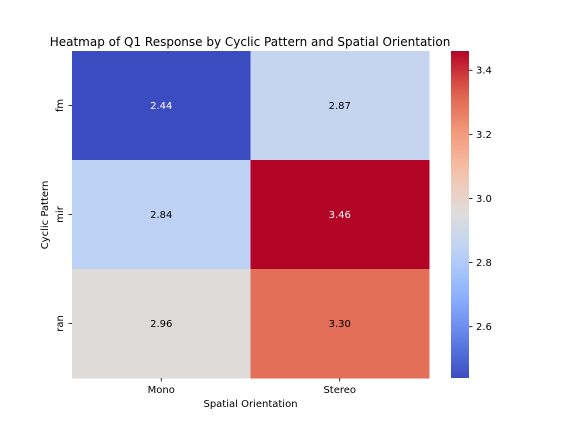  What do you see at coordinates (484, 135) in the screenshot?
I see `colorbar-tick-label: 3.2` at bounding box center [484, 135].